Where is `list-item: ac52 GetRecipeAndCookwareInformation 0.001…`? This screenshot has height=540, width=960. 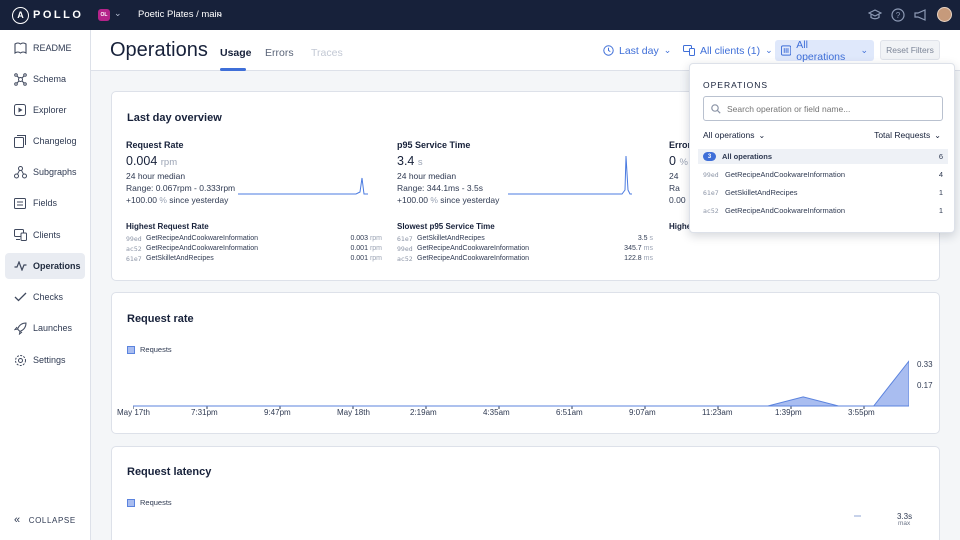 list-item: ac52 GetRecipeAndCookwareInformation 0.001… is located at coordinates (254, 249).